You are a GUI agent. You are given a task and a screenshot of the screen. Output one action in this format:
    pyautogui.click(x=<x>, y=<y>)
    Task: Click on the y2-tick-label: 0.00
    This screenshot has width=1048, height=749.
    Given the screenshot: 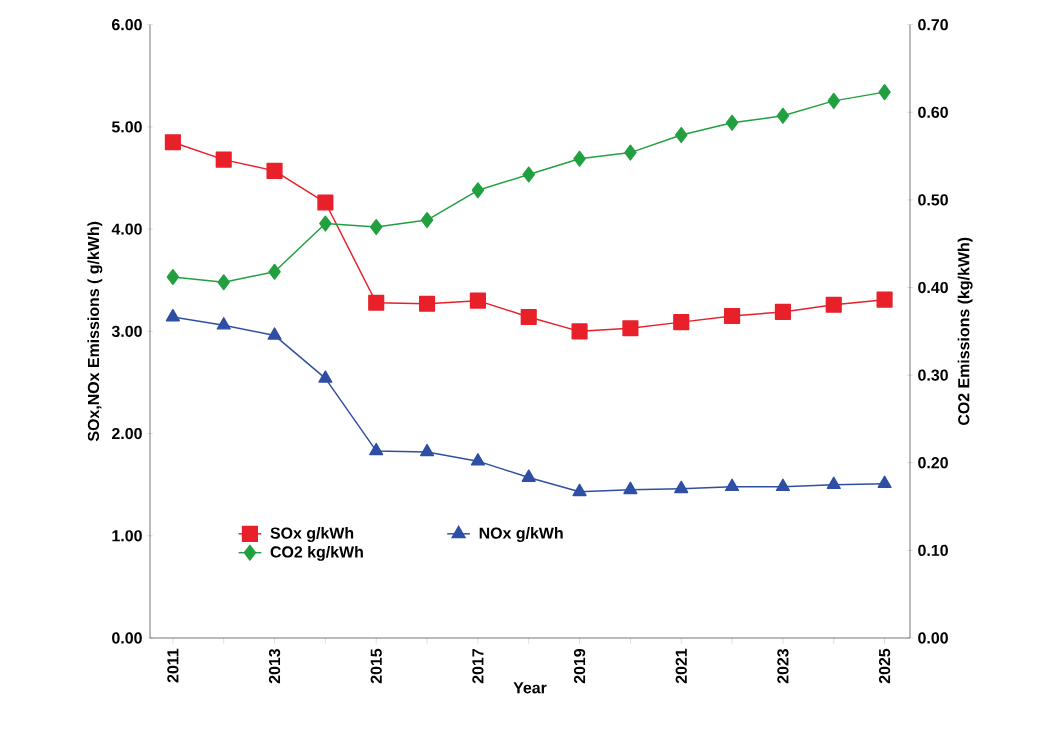 What is the action you would take?
    pyautogui.click(x=933, y=638)
    